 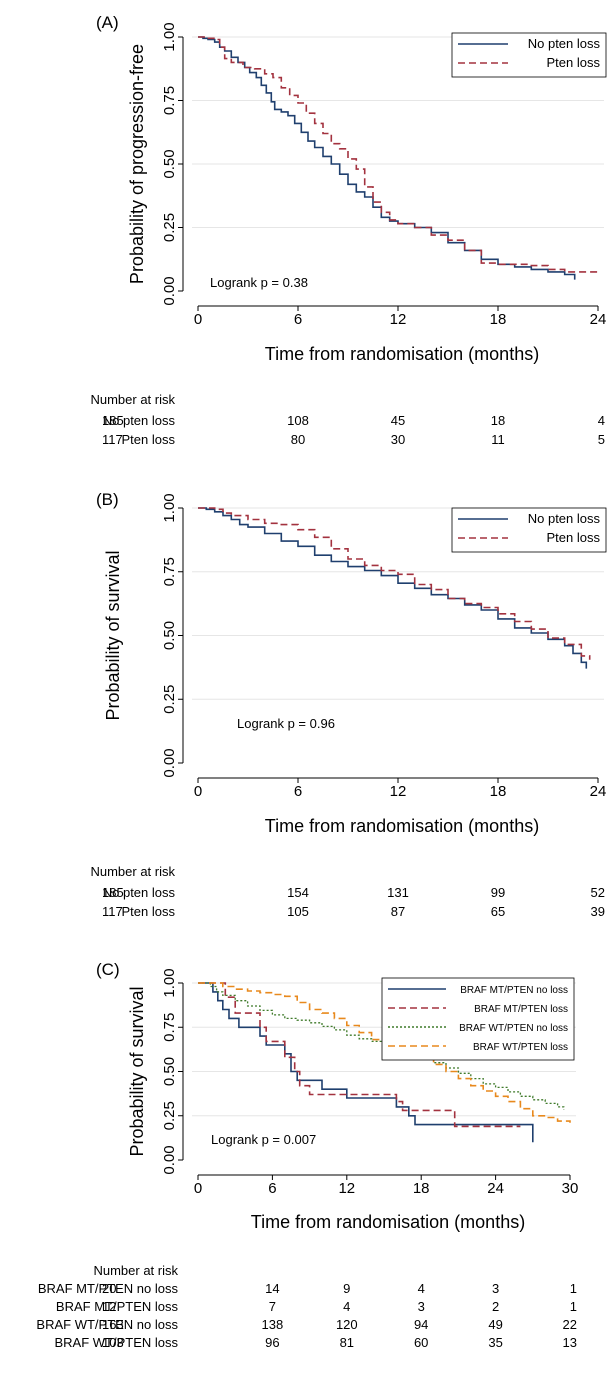 I want to click on legend-entry: BRAF MT/PTEN no loss, so click(x=514, y=990).